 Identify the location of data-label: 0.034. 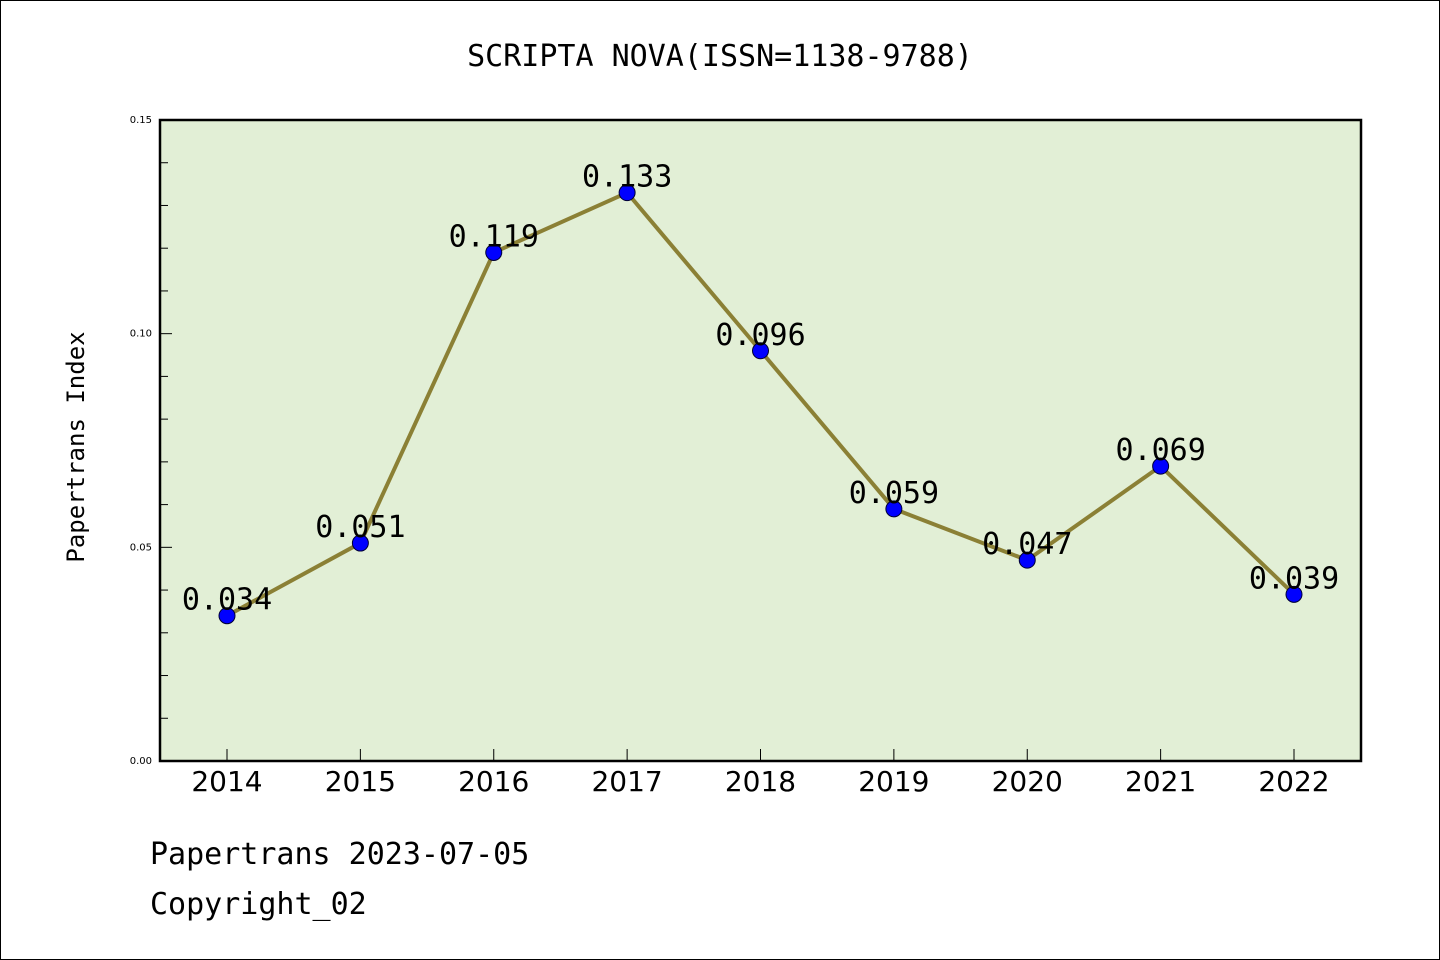
(227, 600).